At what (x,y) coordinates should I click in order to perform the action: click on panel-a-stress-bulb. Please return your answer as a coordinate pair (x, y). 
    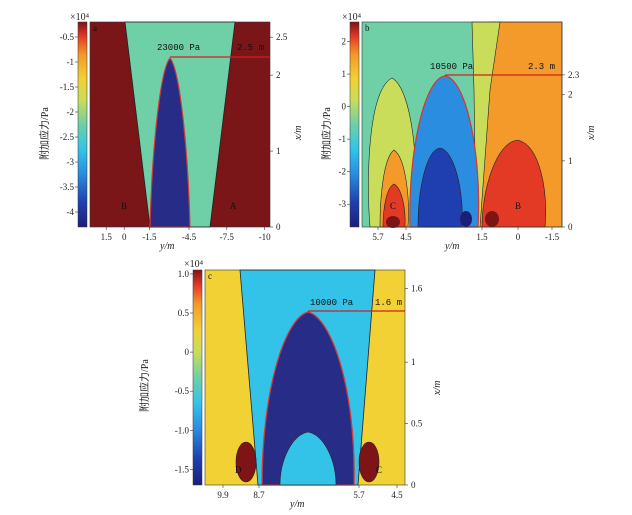
    Looking at the image, I should click on (170, 142).